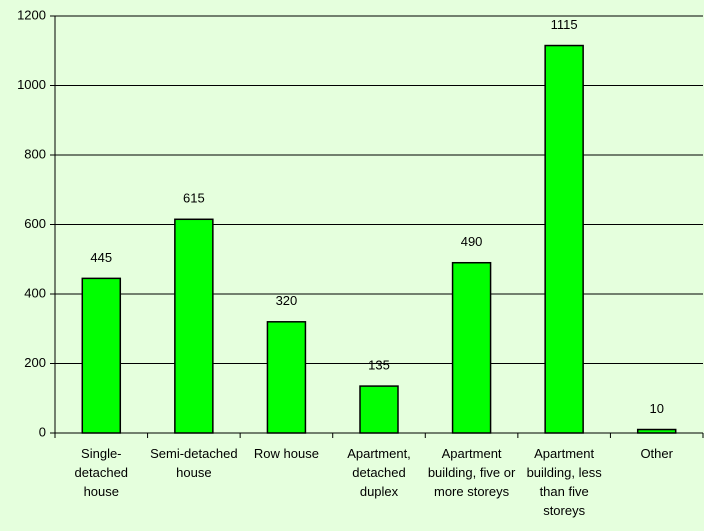 This screenshot has width=704, height=531. I want to click on y-tick-label: 1200, so click(31, 14).